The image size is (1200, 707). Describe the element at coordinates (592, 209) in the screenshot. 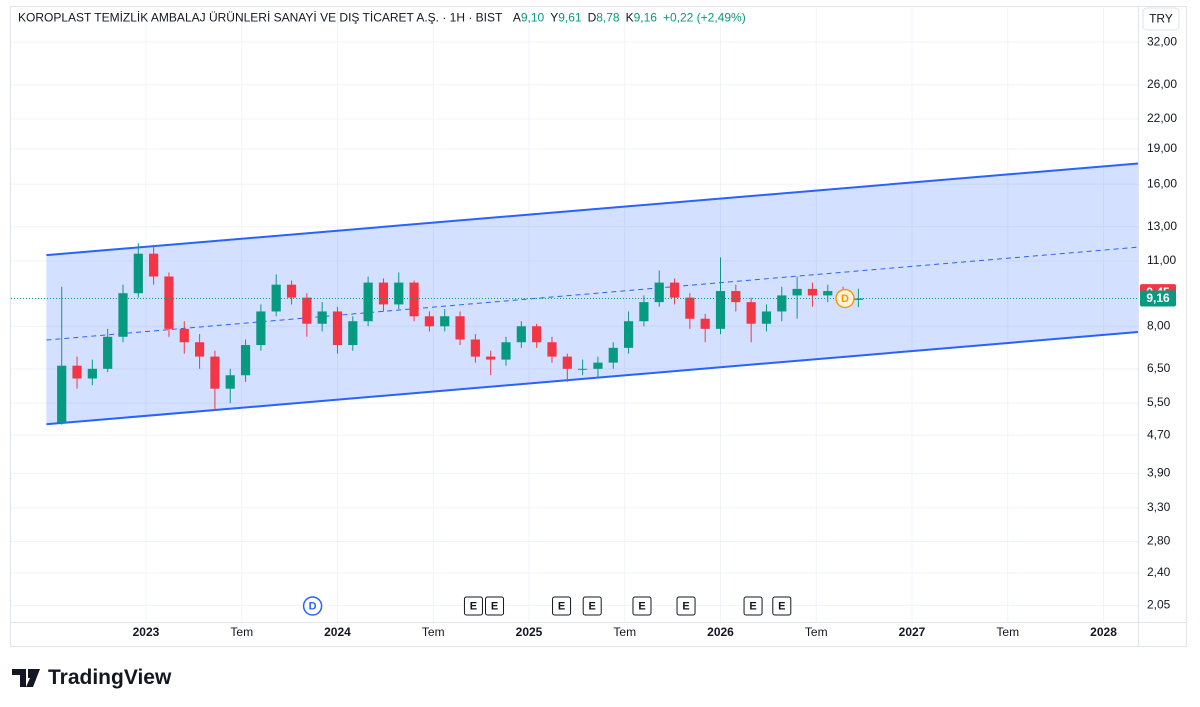

I see `channel-upper` at that location.